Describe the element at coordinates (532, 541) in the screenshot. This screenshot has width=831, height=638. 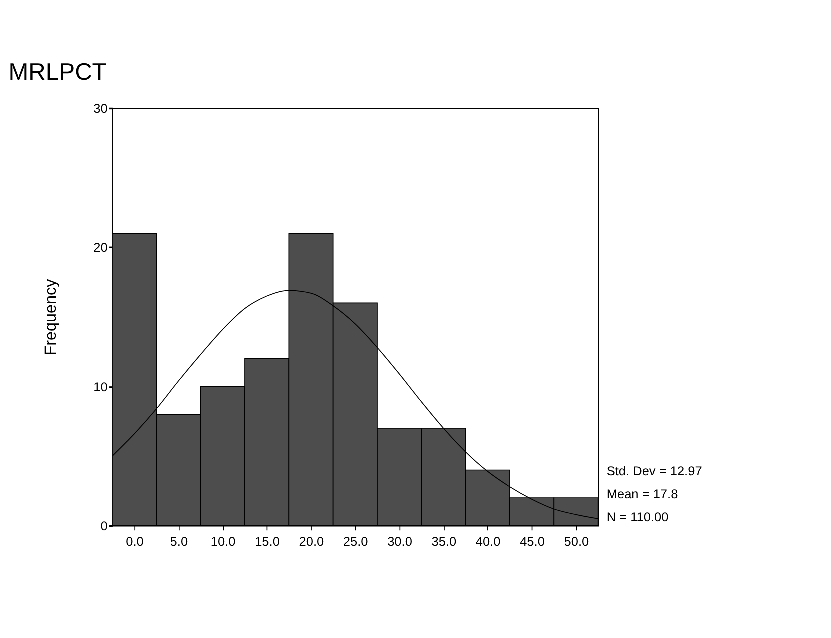
I see `x-tick-label: 45.0` at that location.